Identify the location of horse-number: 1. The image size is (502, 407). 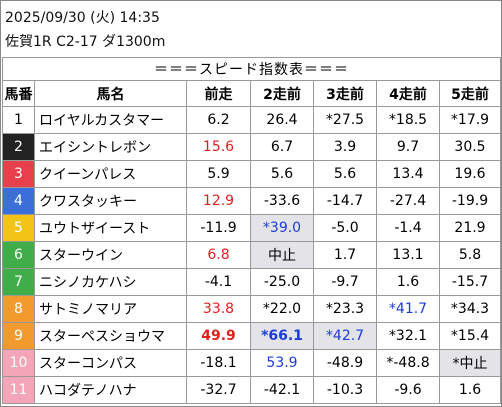
(18, 120).